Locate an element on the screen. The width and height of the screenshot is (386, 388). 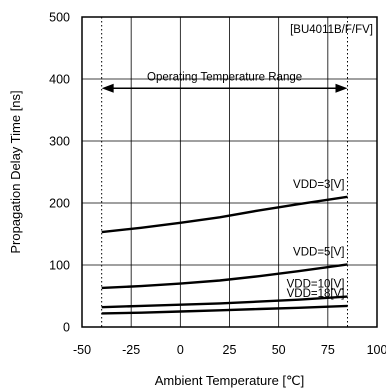
range-label: Operating Temperature Range is located at coordinates (224, 77).